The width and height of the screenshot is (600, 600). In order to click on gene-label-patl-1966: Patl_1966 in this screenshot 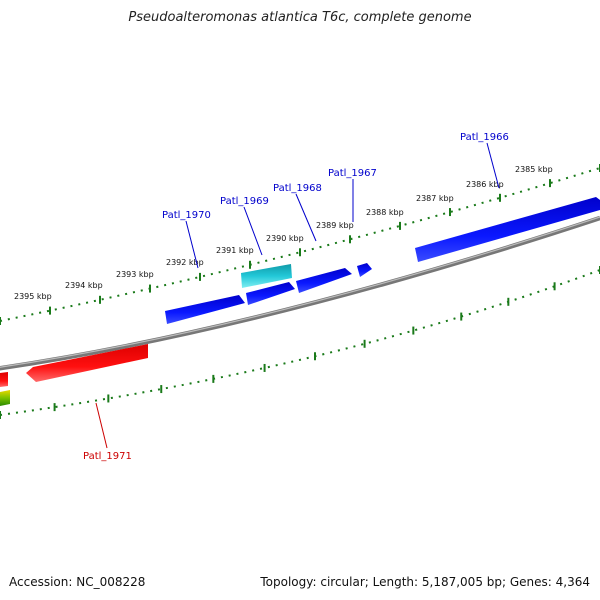, I will do `click(484, 137)`.